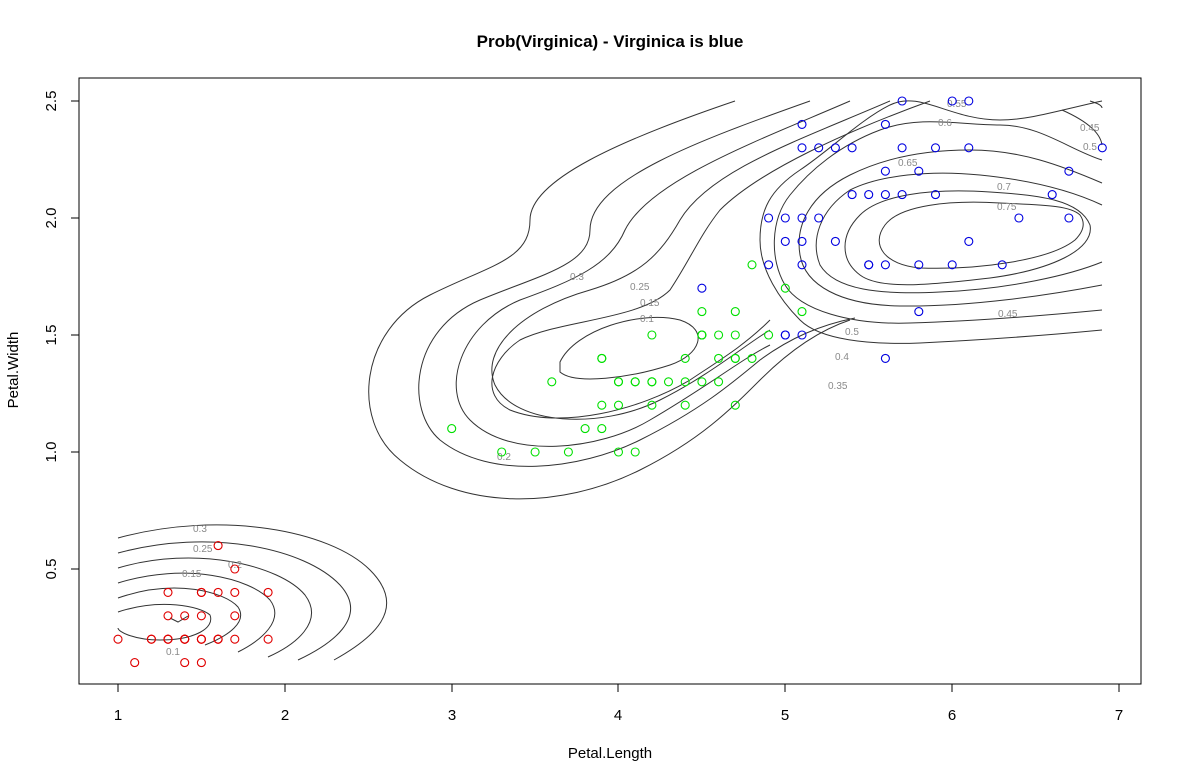 This screenshot has height=783, width=1182. I want to click on contour-label-0.55: 0.55, so click(957, 104).